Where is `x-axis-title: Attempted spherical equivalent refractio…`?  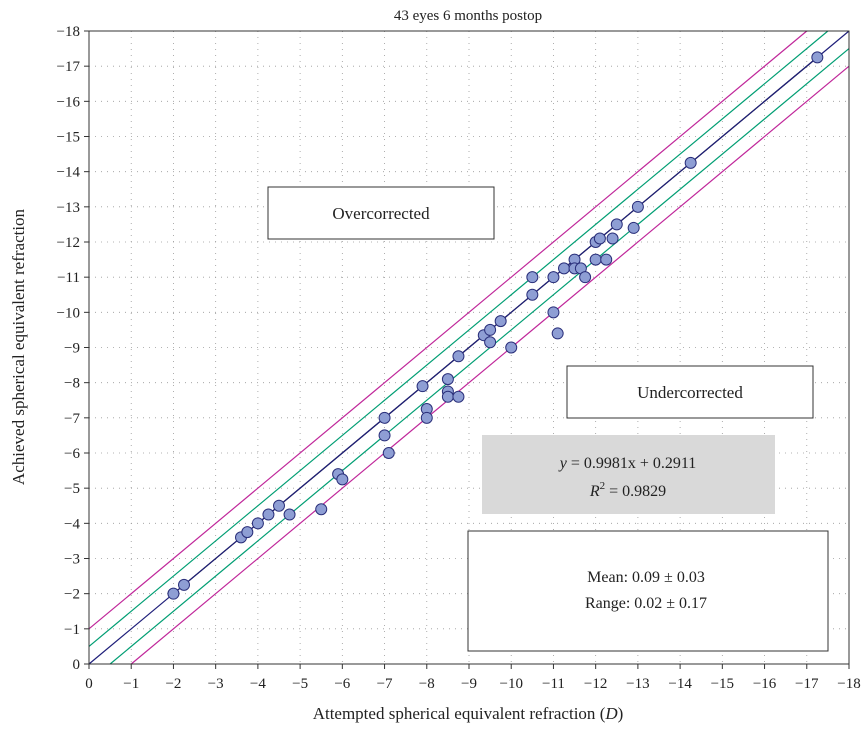 x-axis-title: Attempted spherical equivalent refractio… is located at coordinates (468, 713).